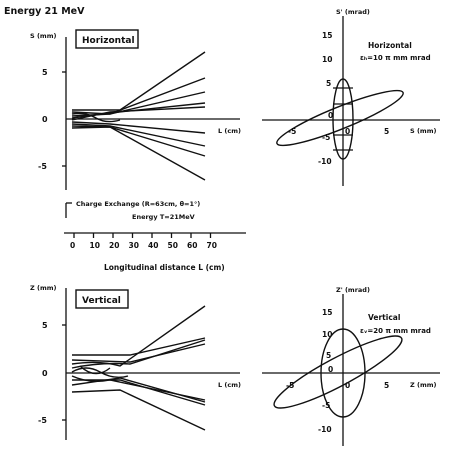 This screenshot has height=458, width=453. What do you see at coordinates (328, 355) in the screenshot?
I see `bottom-phase-y-tick: 5` at bounding box center [328, 355].